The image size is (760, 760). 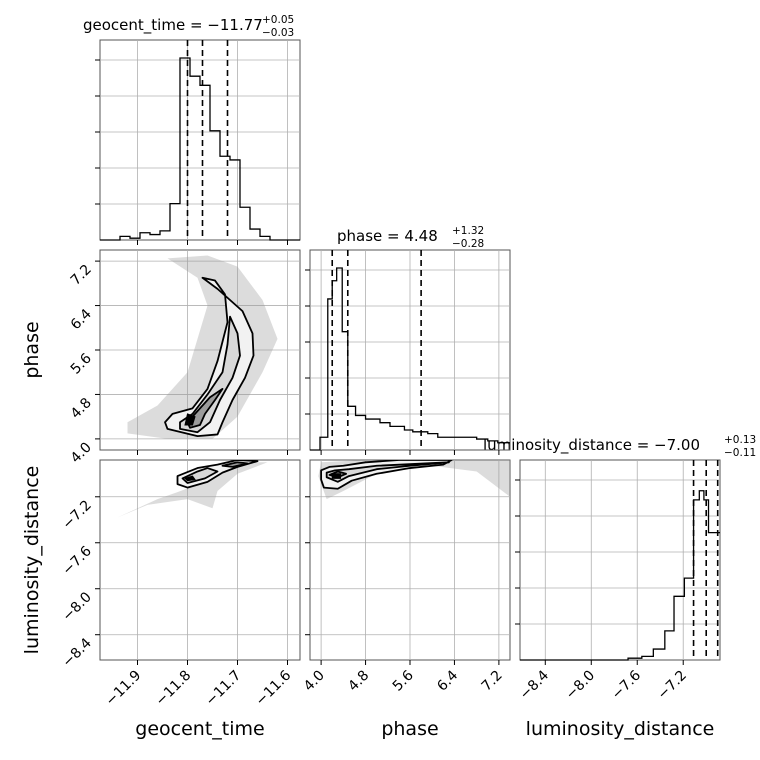 I want to click on contour-geocent_time-vs-luminosity_distance-group, so click(x=192, y=489).